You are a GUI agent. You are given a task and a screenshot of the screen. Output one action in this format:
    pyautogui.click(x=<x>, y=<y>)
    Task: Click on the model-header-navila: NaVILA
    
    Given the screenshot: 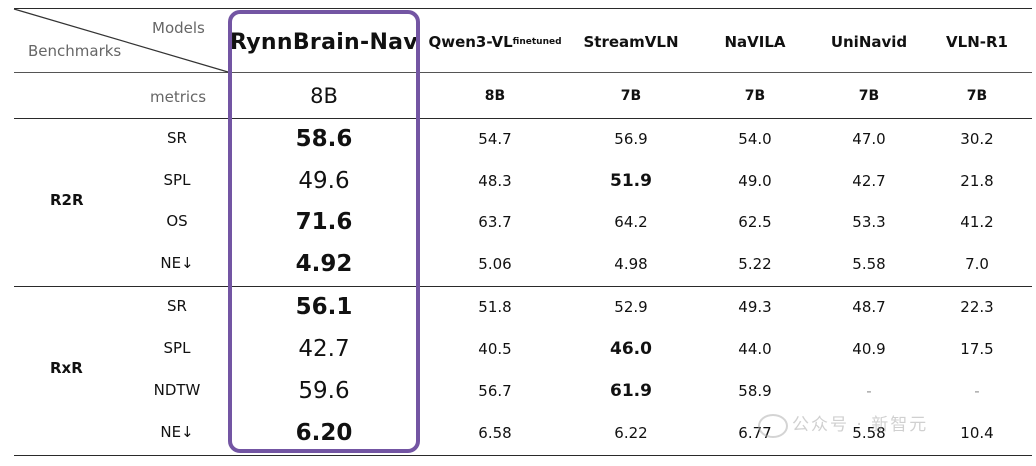 What is the action you would take?
    pyautogui.click(x=755, y=42)
    